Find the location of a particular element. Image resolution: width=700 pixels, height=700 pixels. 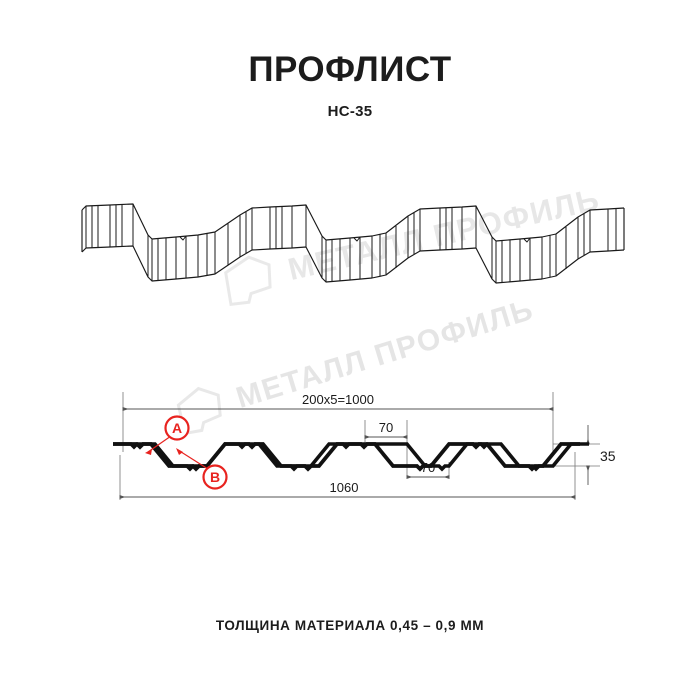

cross-section-profile-main is located at coordinates (346, 457).